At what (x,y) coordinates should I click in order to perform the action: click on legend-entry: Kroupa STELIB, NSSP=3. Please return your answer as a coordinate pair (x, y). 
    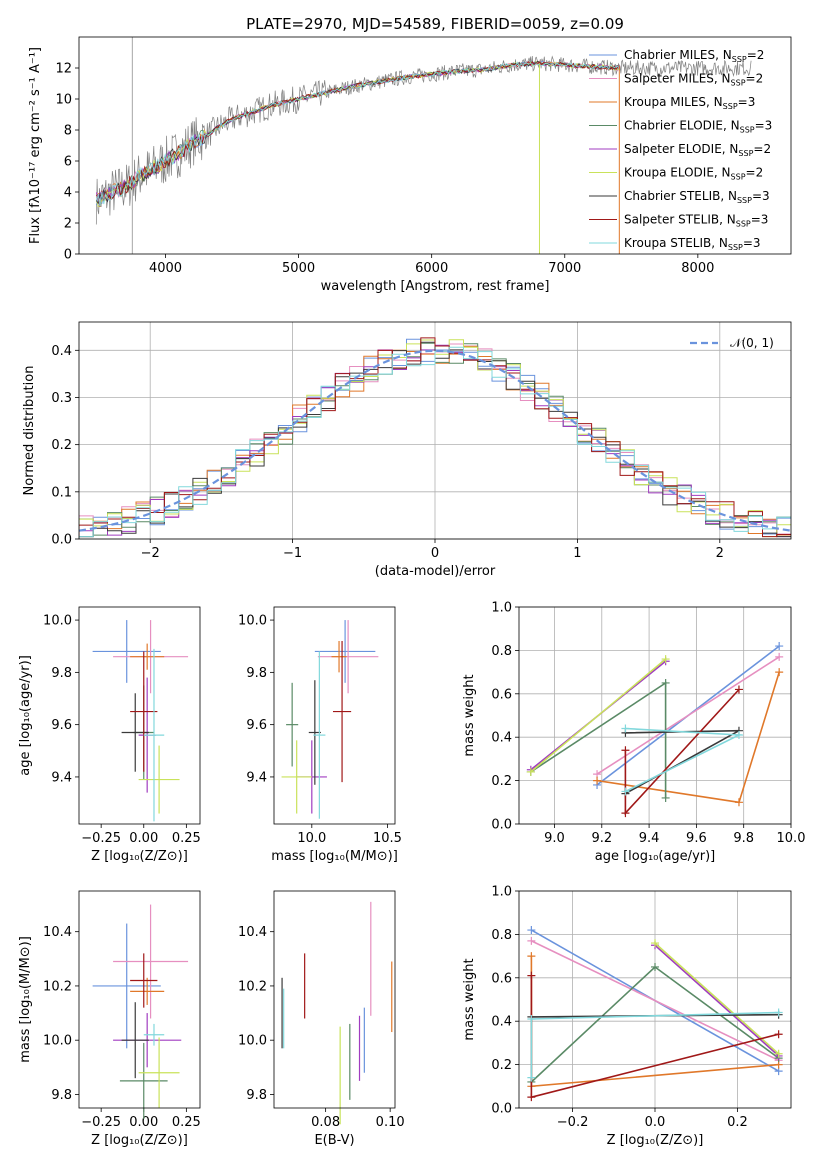
    Looking at the image, I should click on (692, 244).